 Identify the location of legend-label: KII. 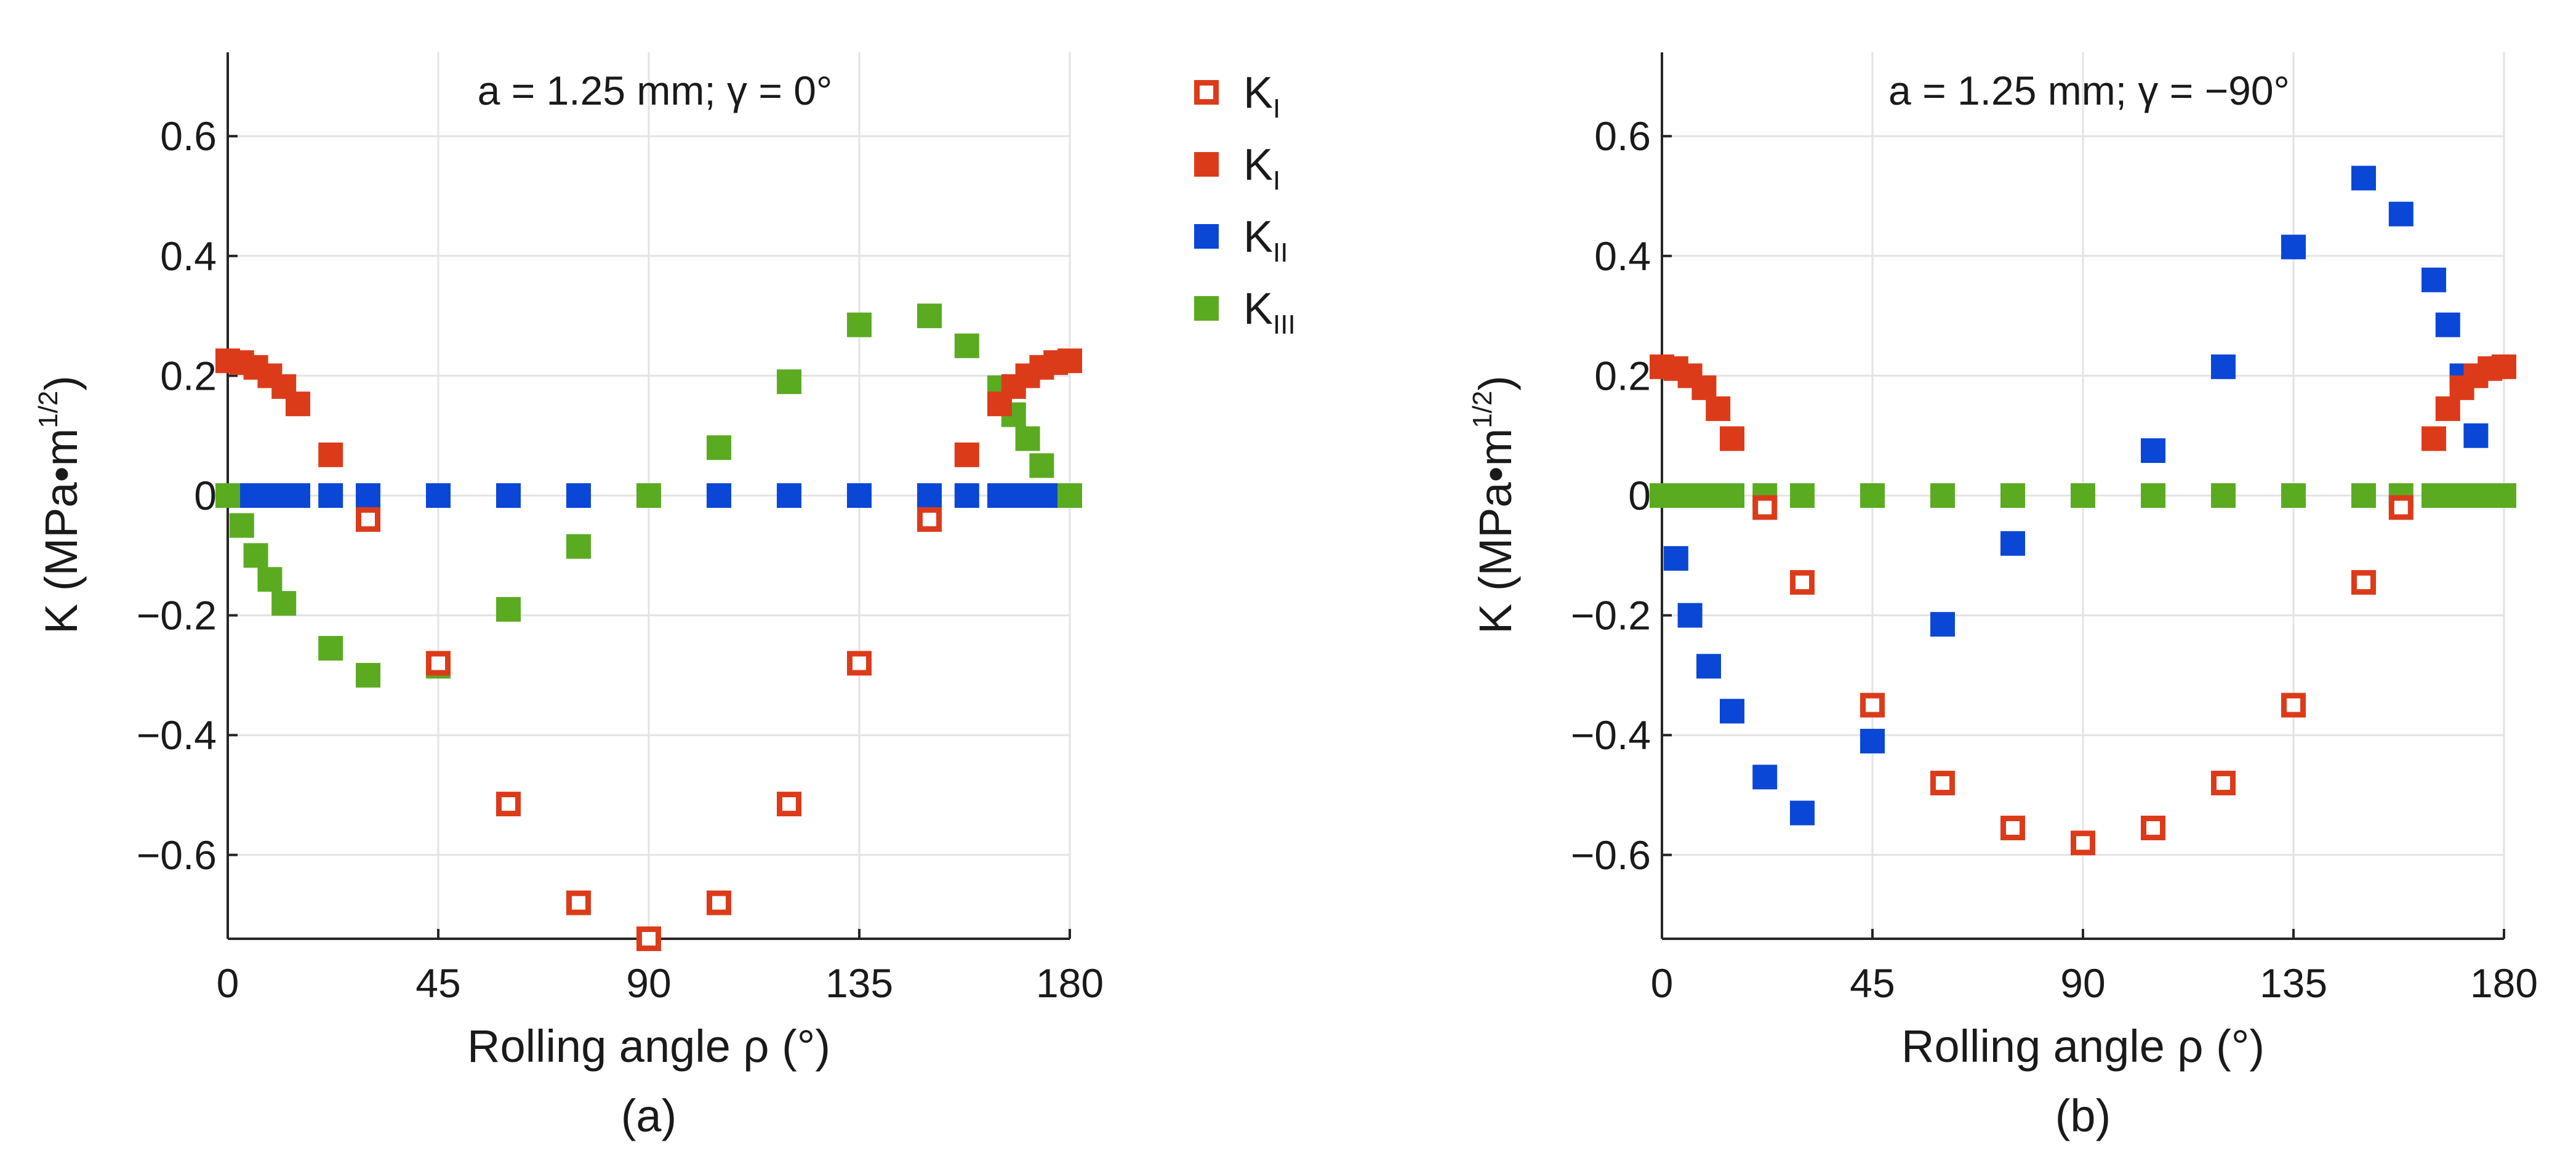
(1265, 240).